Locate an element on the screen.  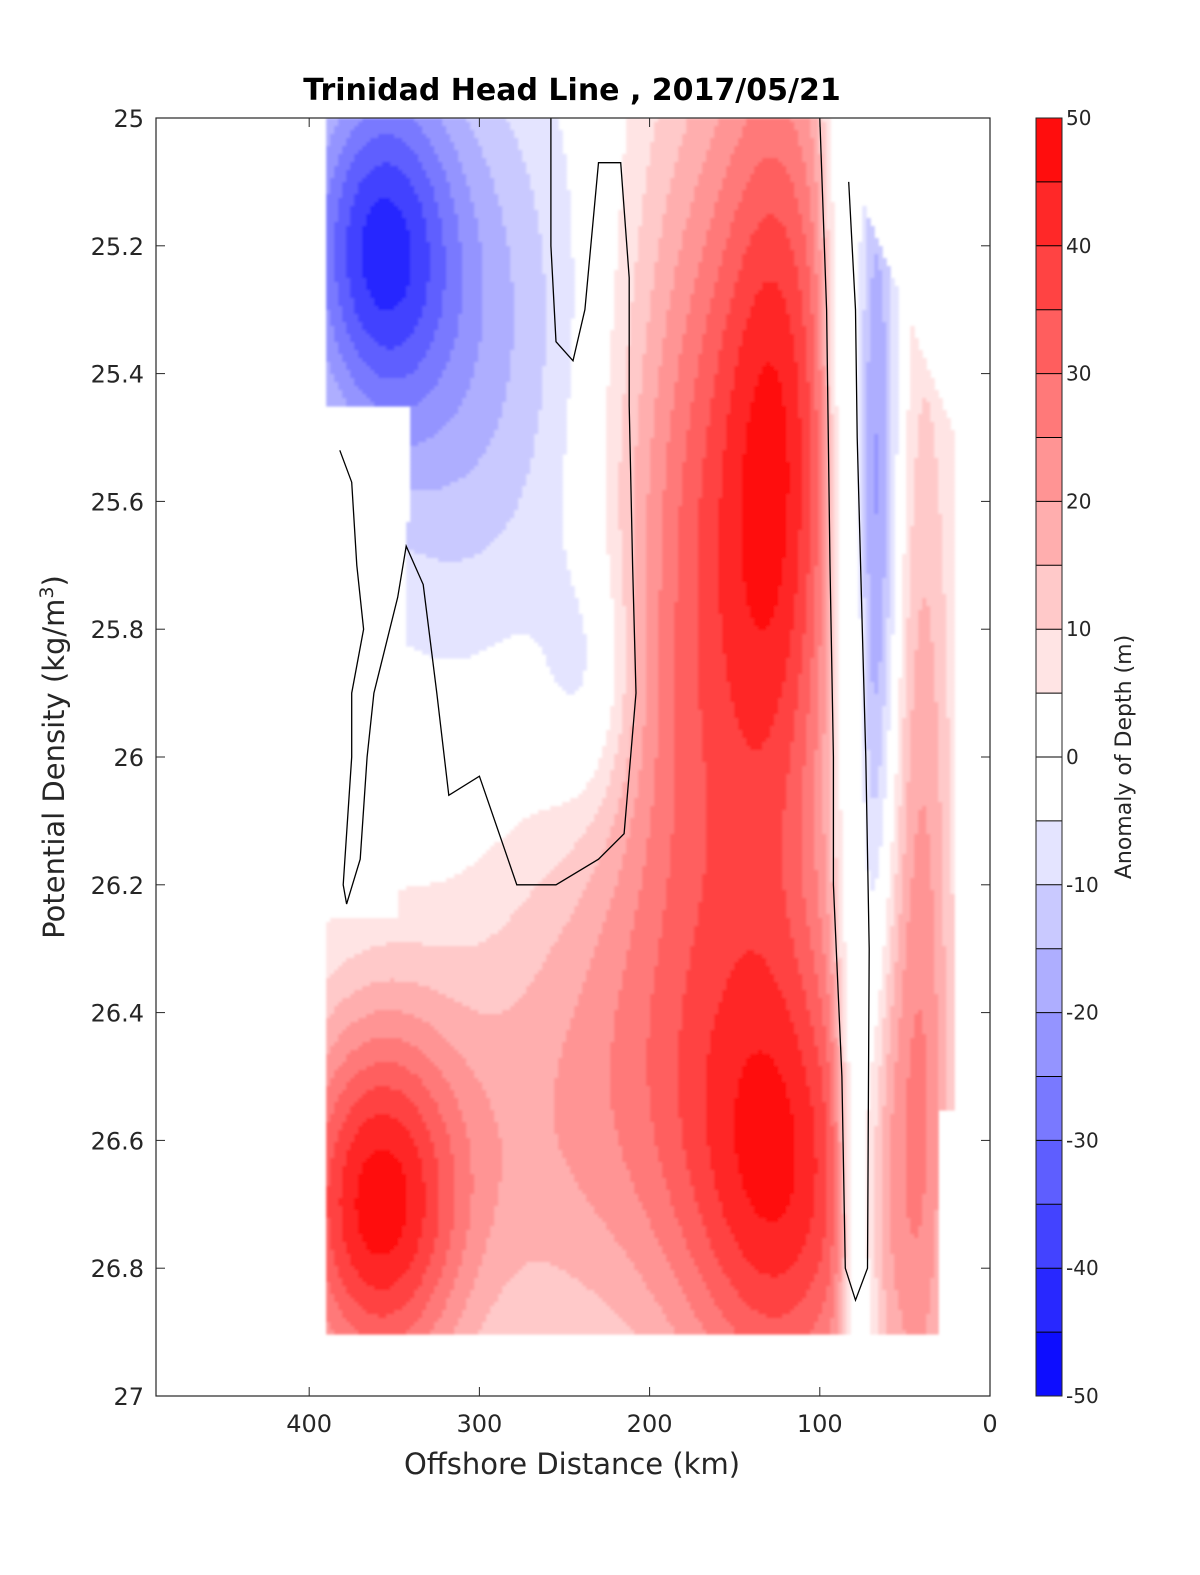
colorbar-tick-label: -10 is located at coordinates (1082, 885).